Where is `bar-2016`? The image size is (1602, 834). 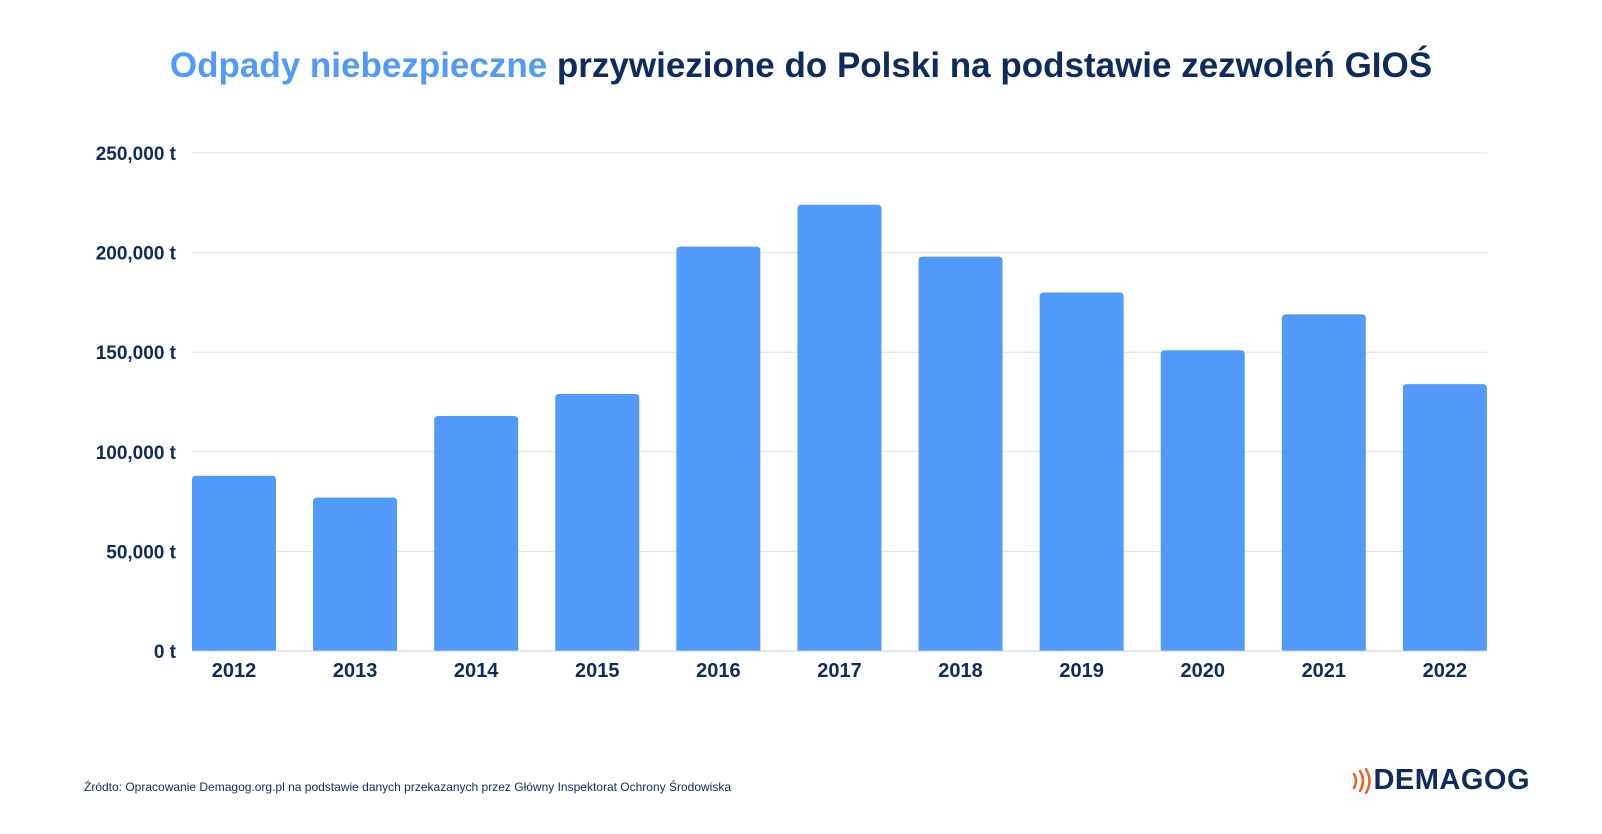
bar-2016 is located at coordinates (718, 448).